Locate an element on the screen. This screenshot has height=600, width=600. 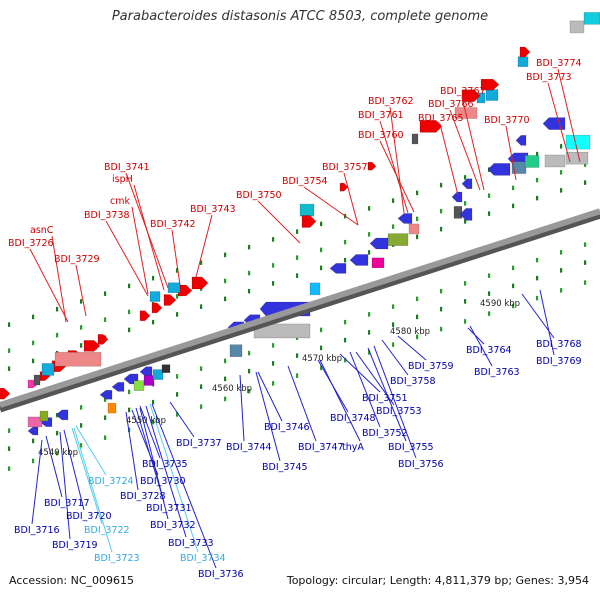
gene-label-reverse: BDI_3753 is located at coordinates (399, 411).